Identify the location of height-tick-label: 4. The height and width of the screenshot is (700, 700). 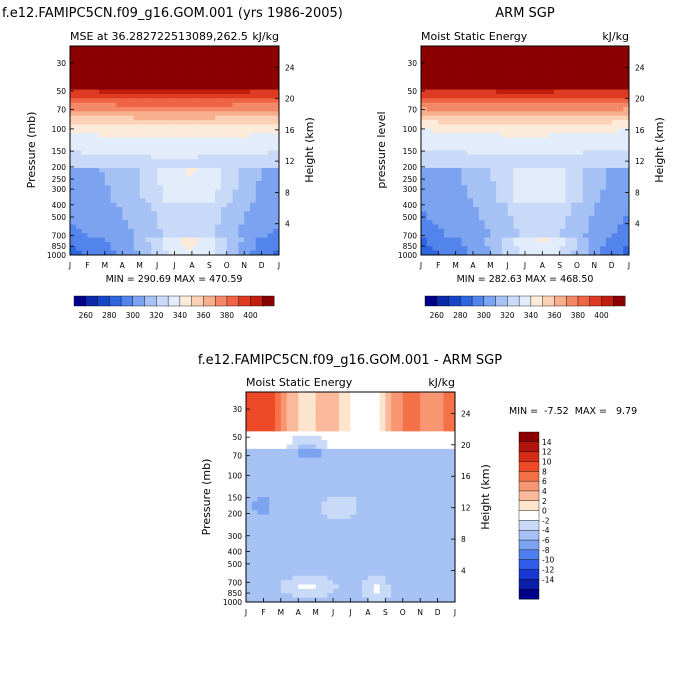
(637, 224).